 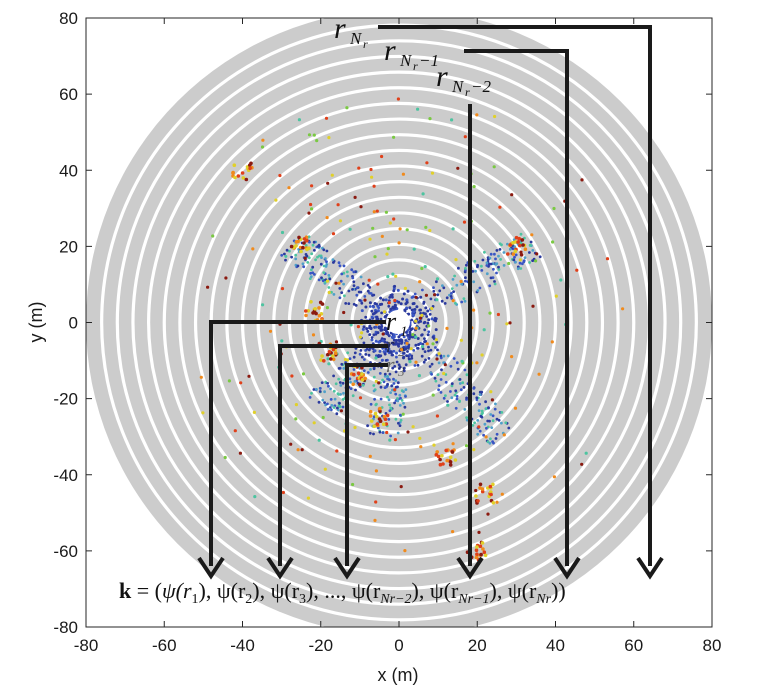 I want to click on svg-text: r, so click(x=467, y=92).